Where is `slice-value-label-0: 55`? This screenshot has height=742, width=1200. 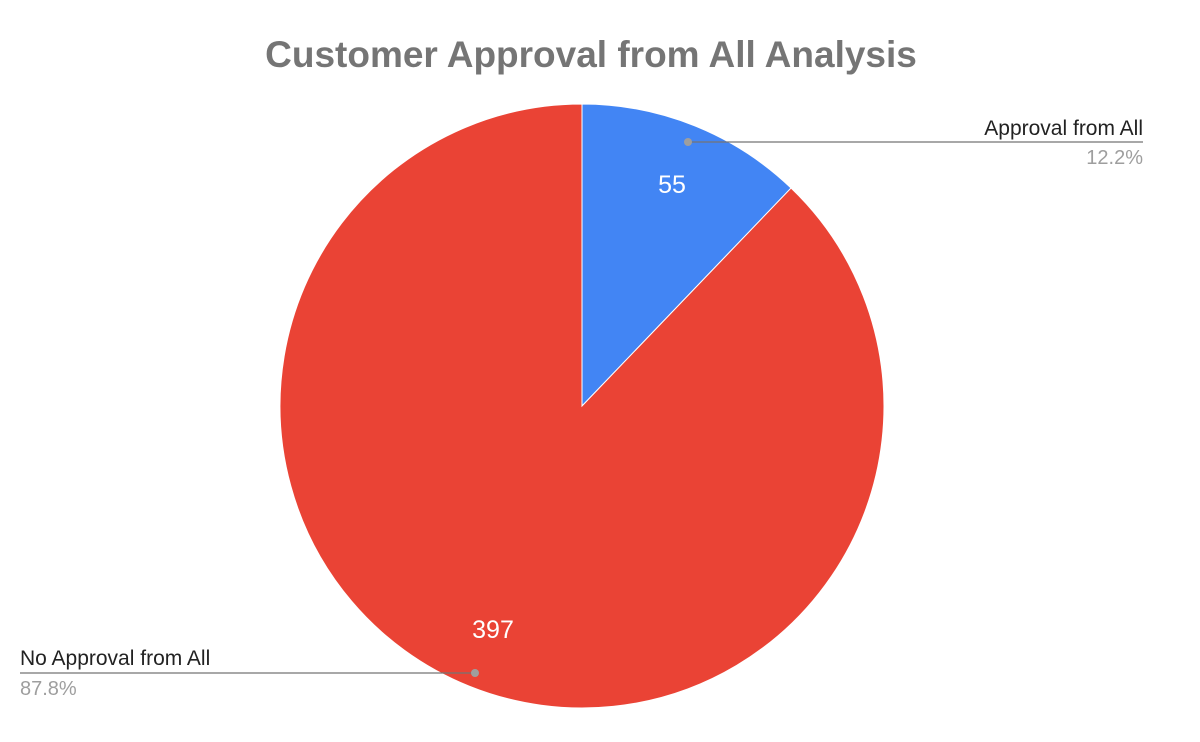 slice-value-label-0: 55 is located at coordinates (672, 185).